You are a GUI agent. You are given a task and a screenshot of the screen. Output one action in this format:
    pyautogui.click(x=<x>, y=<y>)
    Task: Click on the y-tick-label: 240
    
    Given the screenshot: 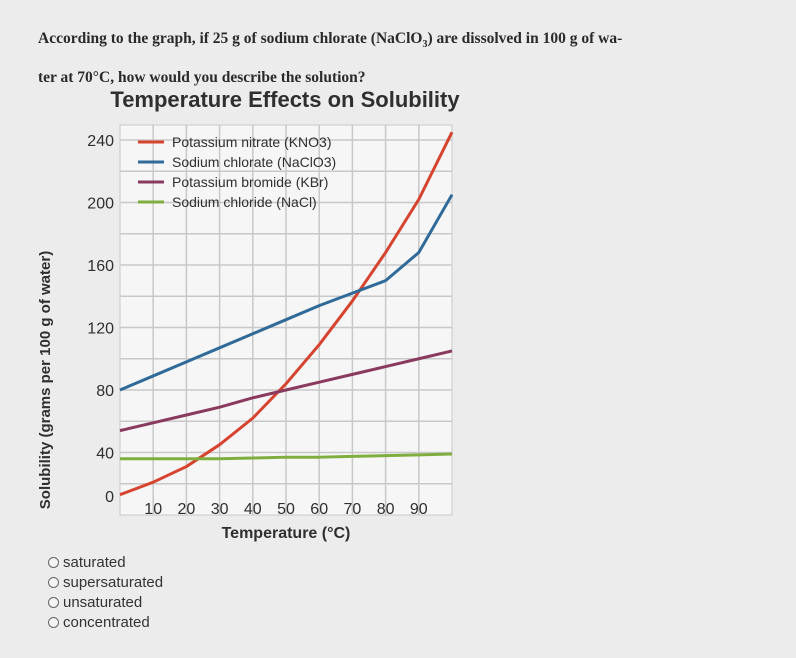 What is the action you would take?
    pyautogui.click(x=100, y=141)
    